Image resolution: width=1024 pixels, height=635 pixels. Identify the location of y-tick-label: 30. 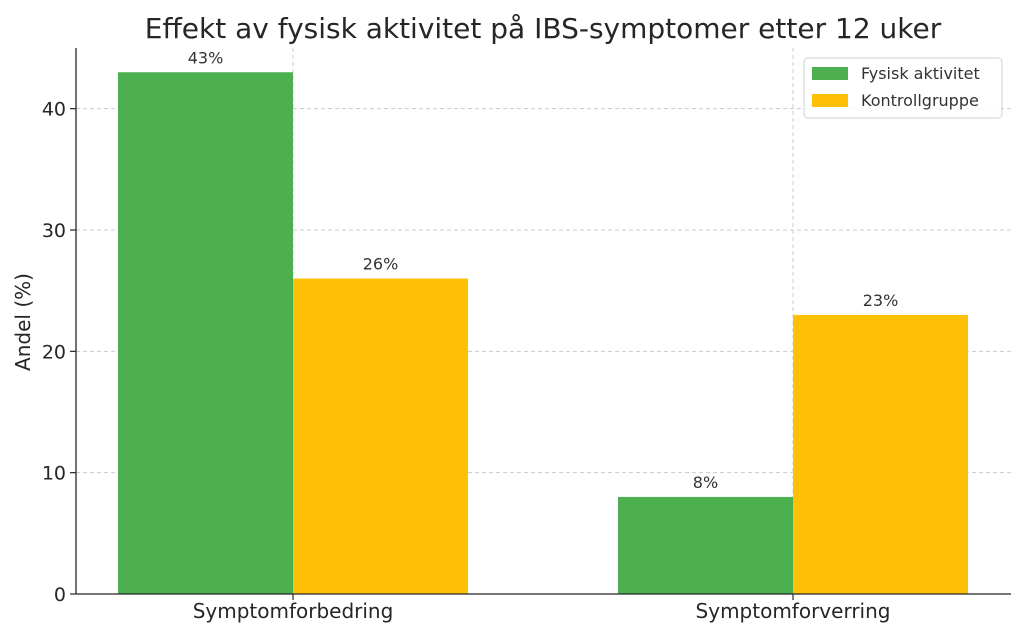
(54, 231).